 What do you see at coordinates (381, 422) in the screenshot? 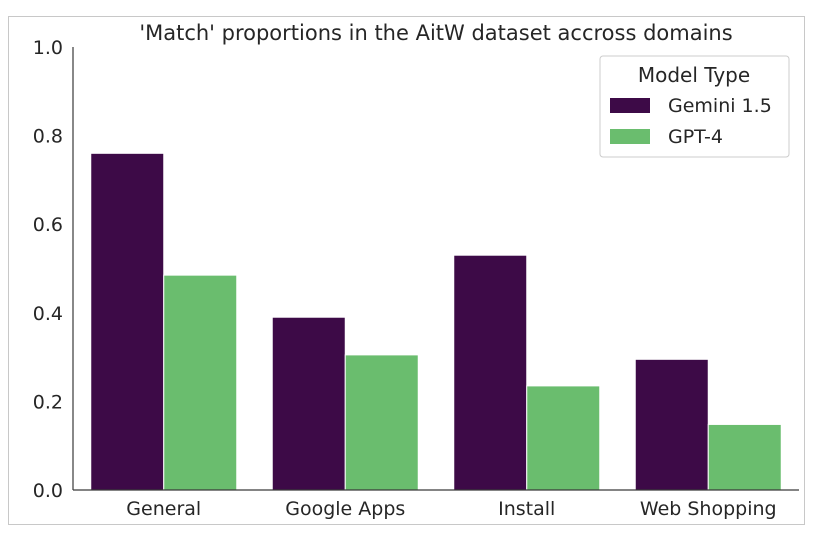
I see `bar-gpt-4-google-apps` at bounding box center [381, 422].